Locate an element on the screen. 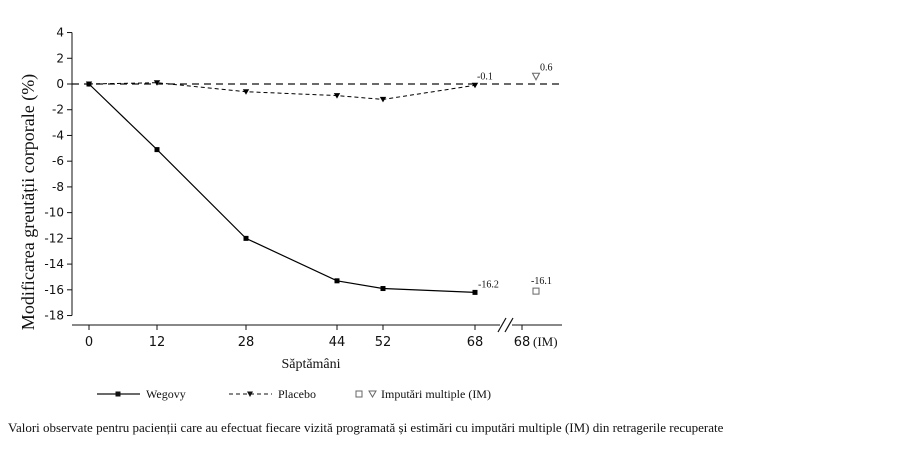 This screenshot has width=901, height=449. x-axis-label: Săptămâni is located at coordinates (310, 364).